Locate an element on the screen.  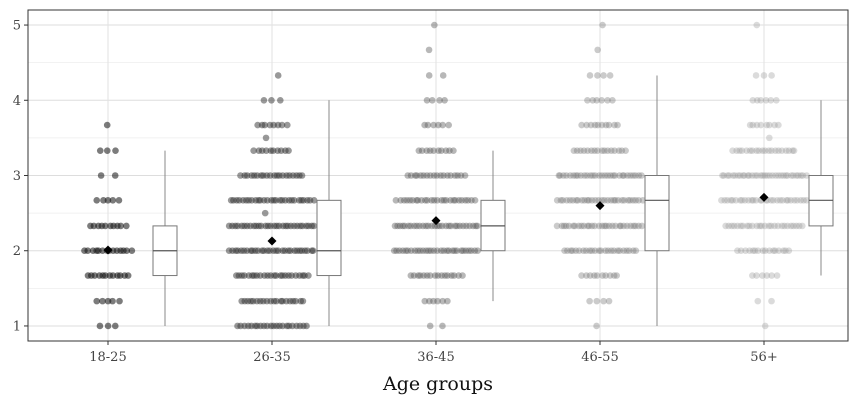
y-tick-label: 3 is located at coordinates (17, 176).